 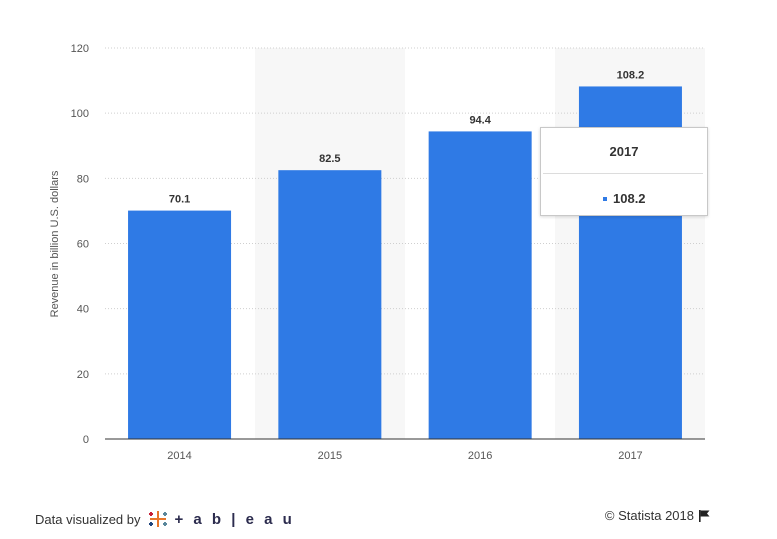 I want to click on y-tick-label: 0, so click(x=86, y=440).